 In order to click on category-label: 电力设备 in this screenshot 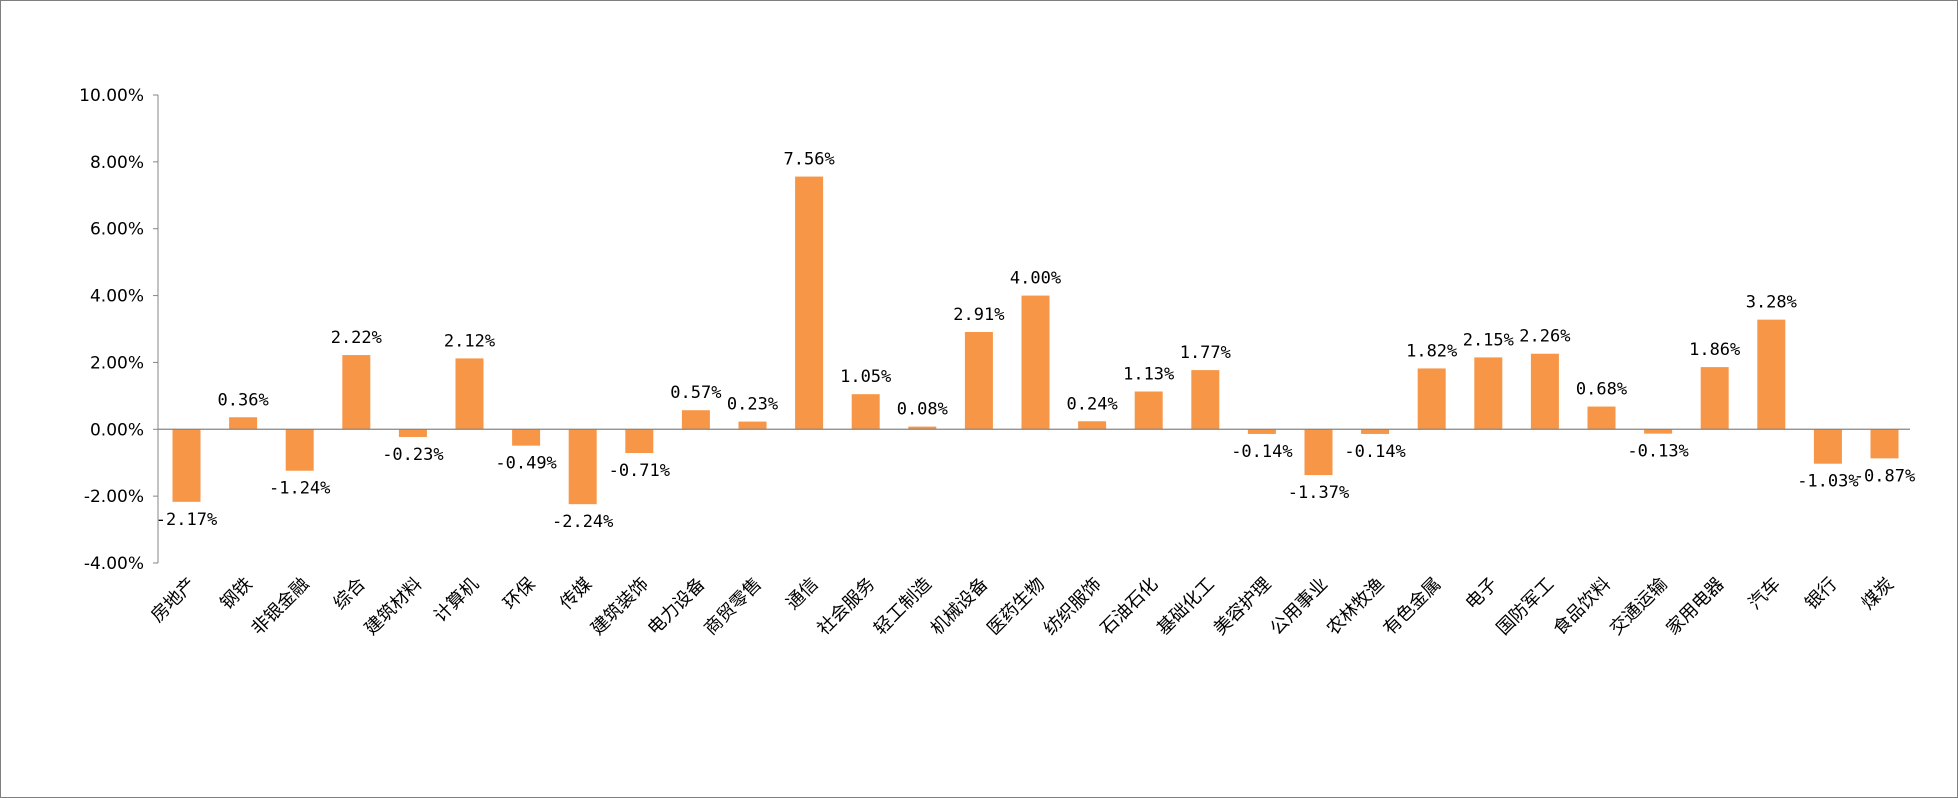, I will do `click(677, 607)`.